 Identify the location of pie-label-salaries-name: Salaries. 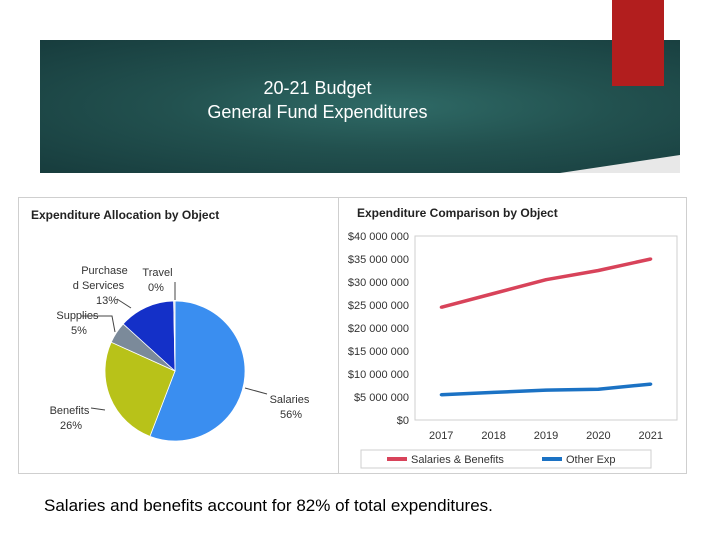
(290, 400).